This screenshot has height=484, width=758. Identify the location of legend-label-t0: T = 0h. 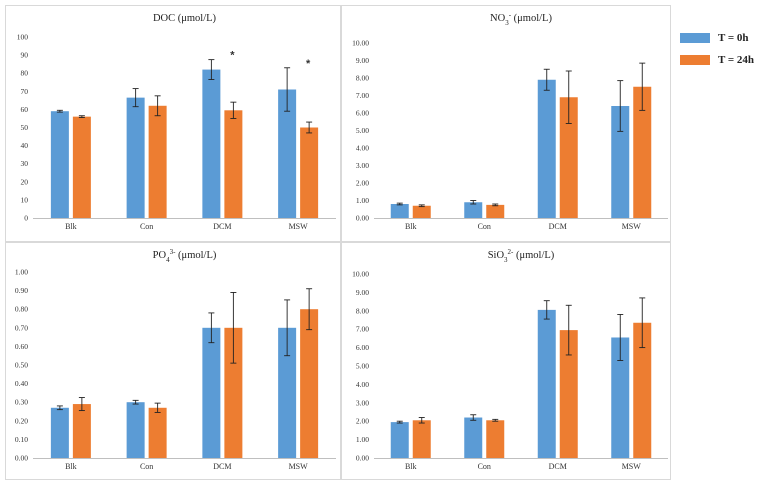
(733, 38).